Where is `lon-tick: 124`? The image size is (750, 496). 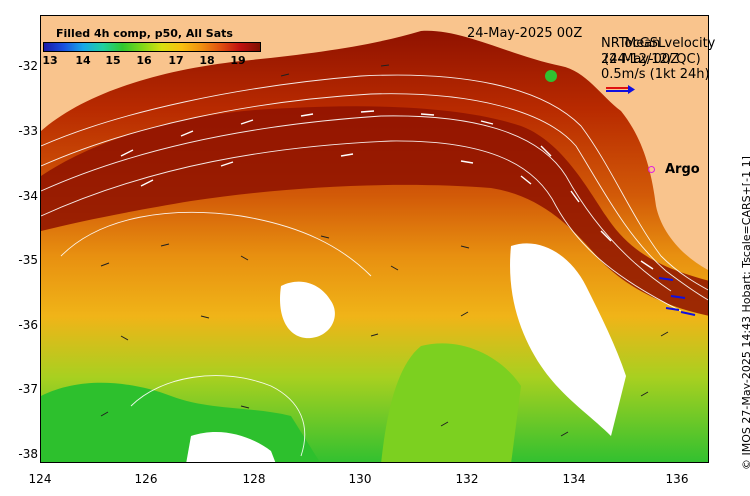
lon-tick: 124 is located at coordinates (40, 479).